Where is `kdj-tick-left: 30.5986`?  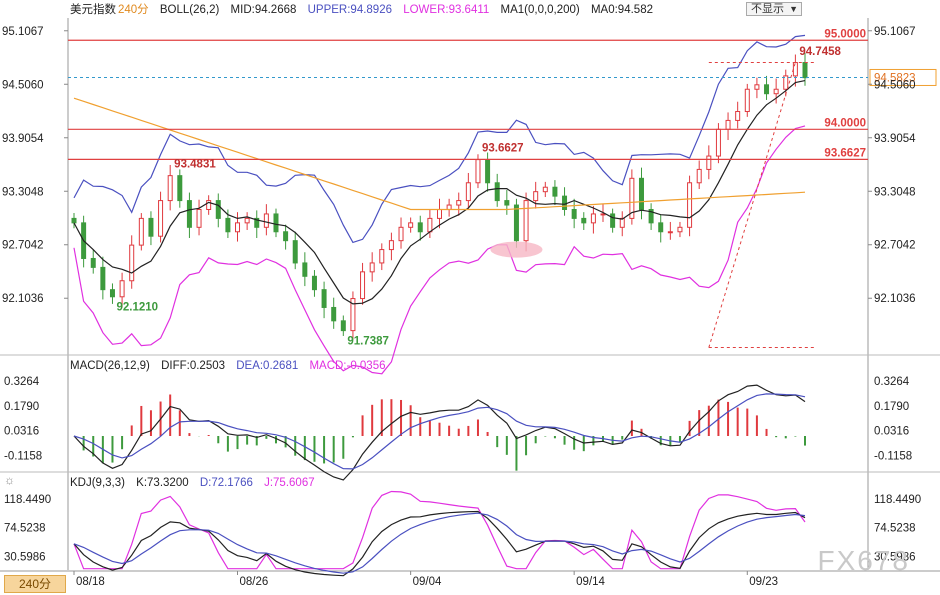 kdj-tick-left: 30.5986 is located at coordinates (25, 557).